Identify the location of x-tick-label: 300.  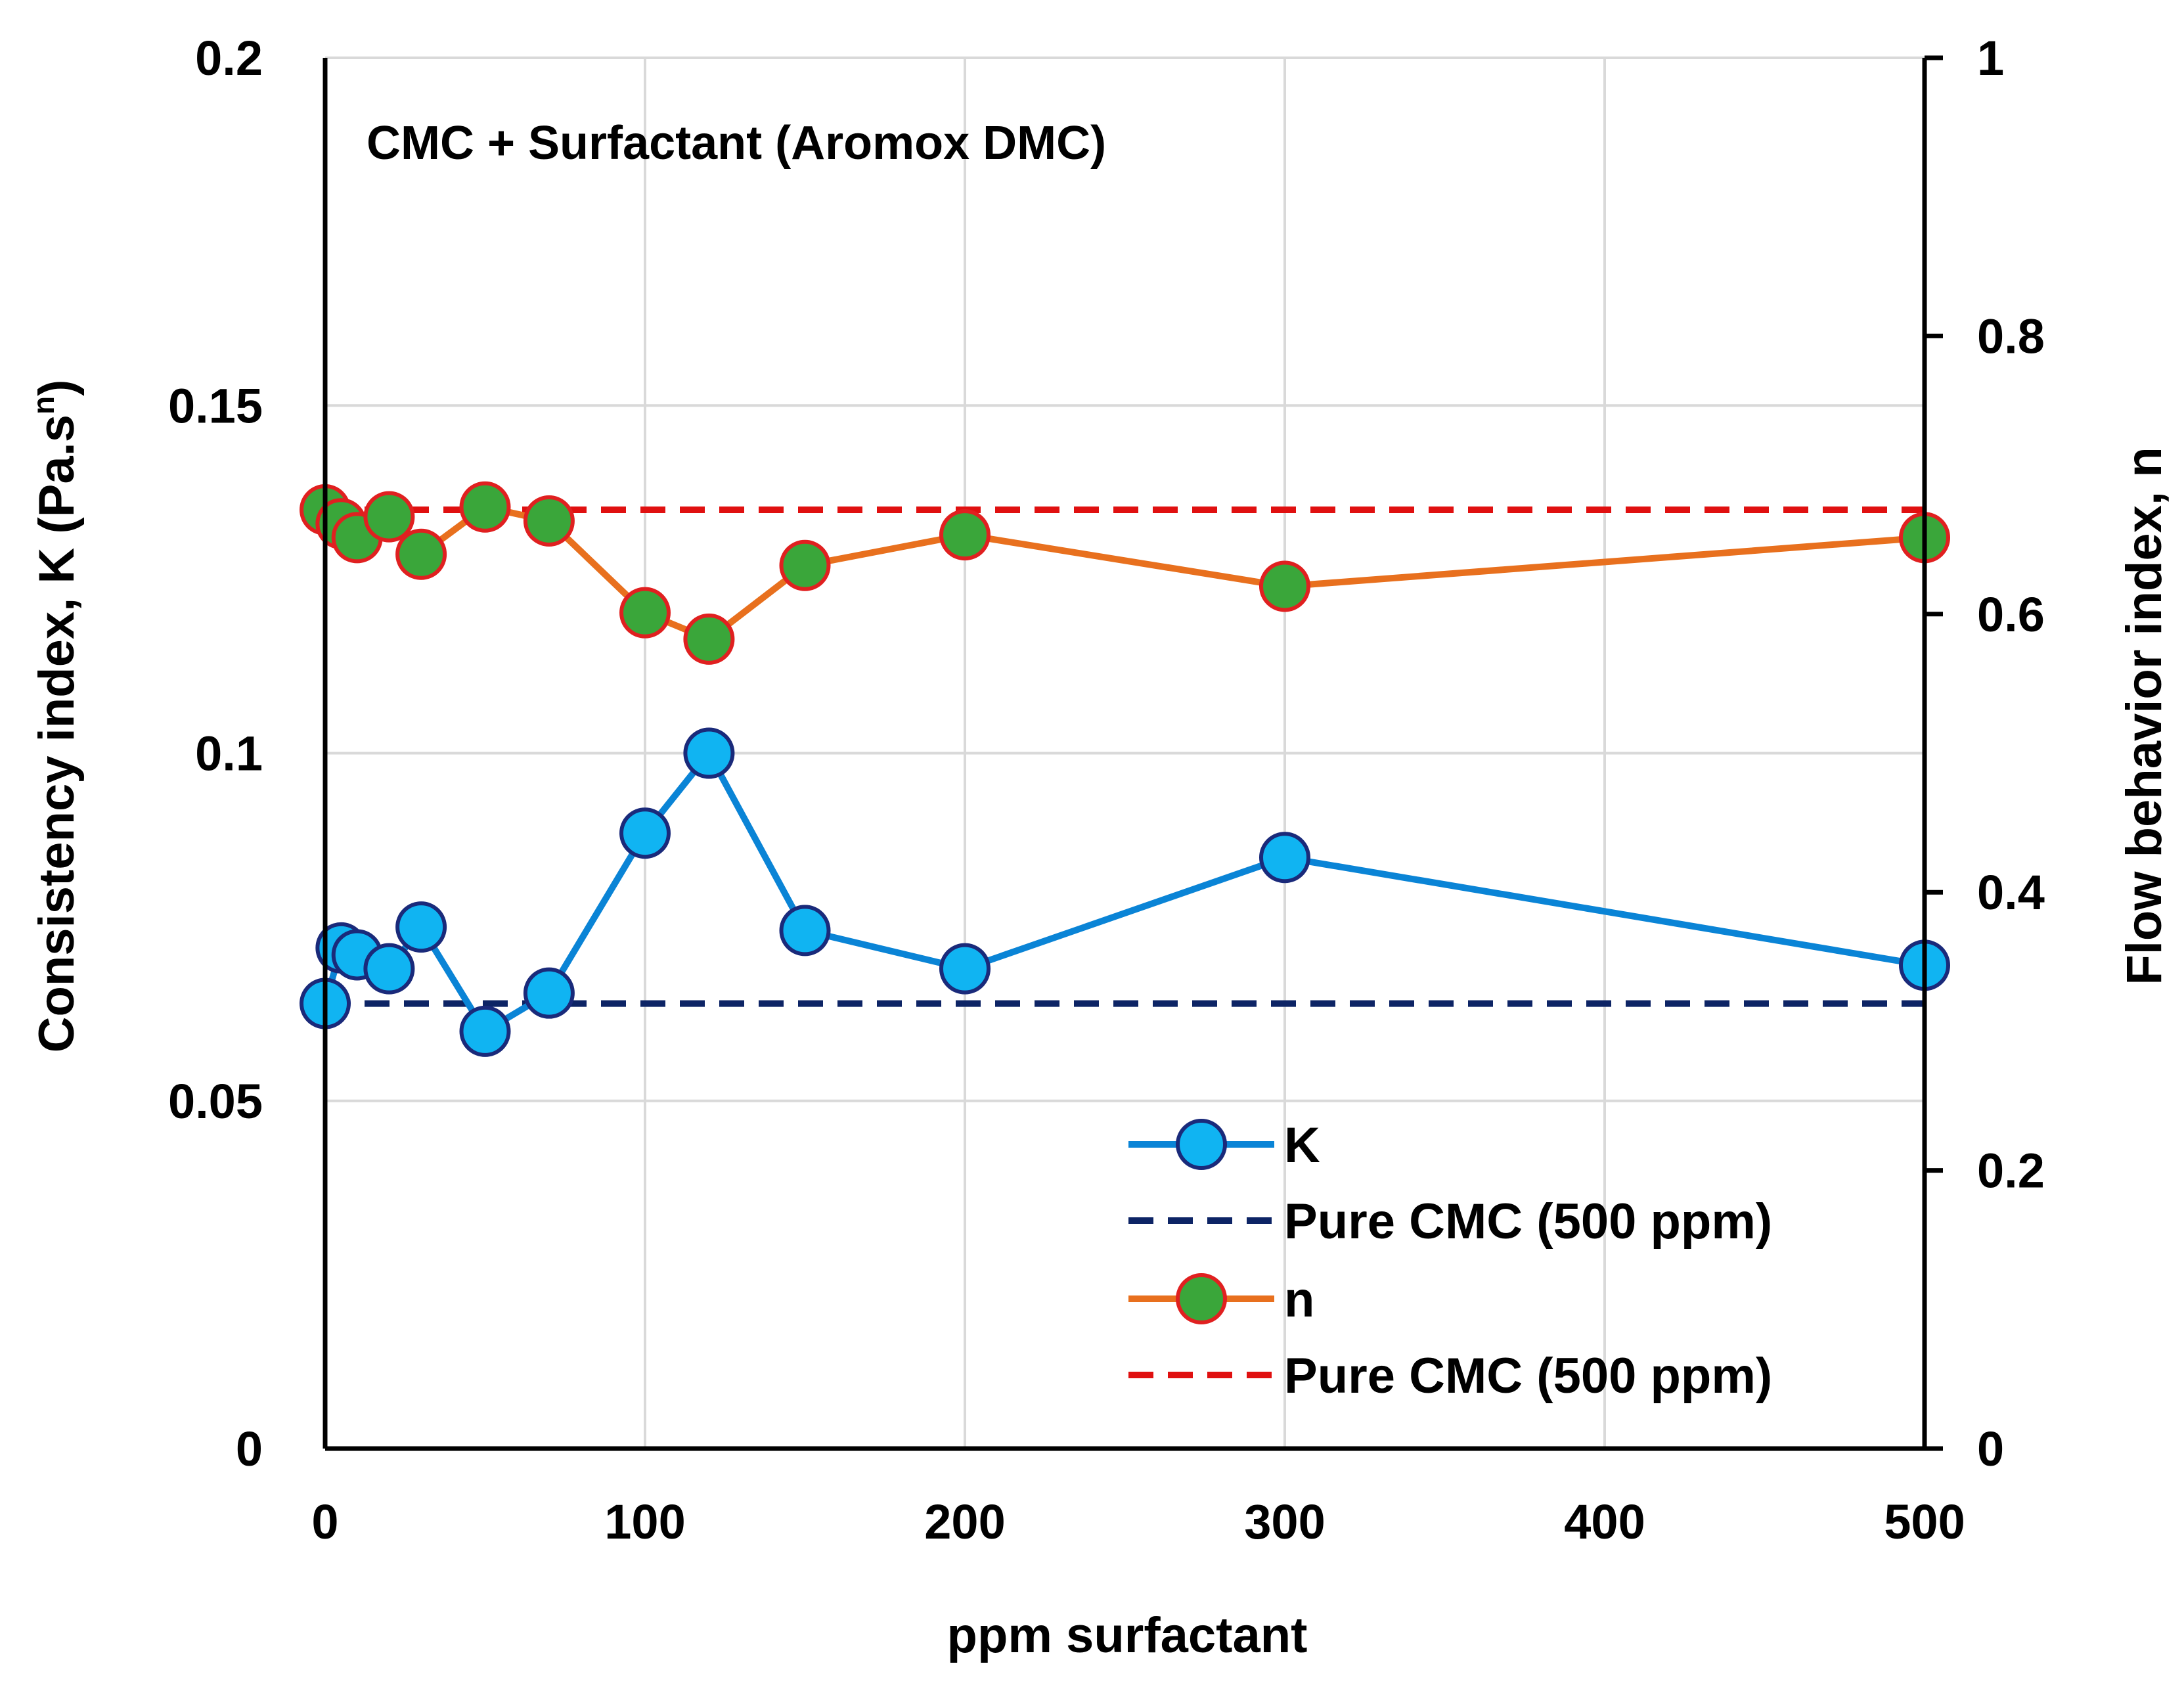
(1284, 1522).